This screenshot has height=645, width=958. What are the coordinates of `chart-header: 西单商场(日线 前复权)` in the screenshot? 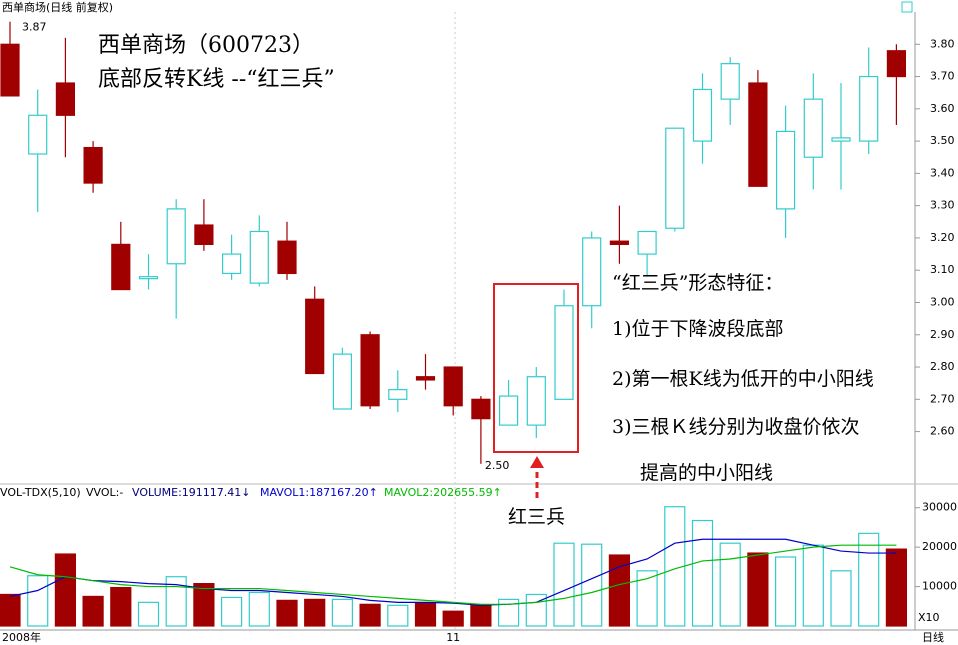 It's located at (57, 7).